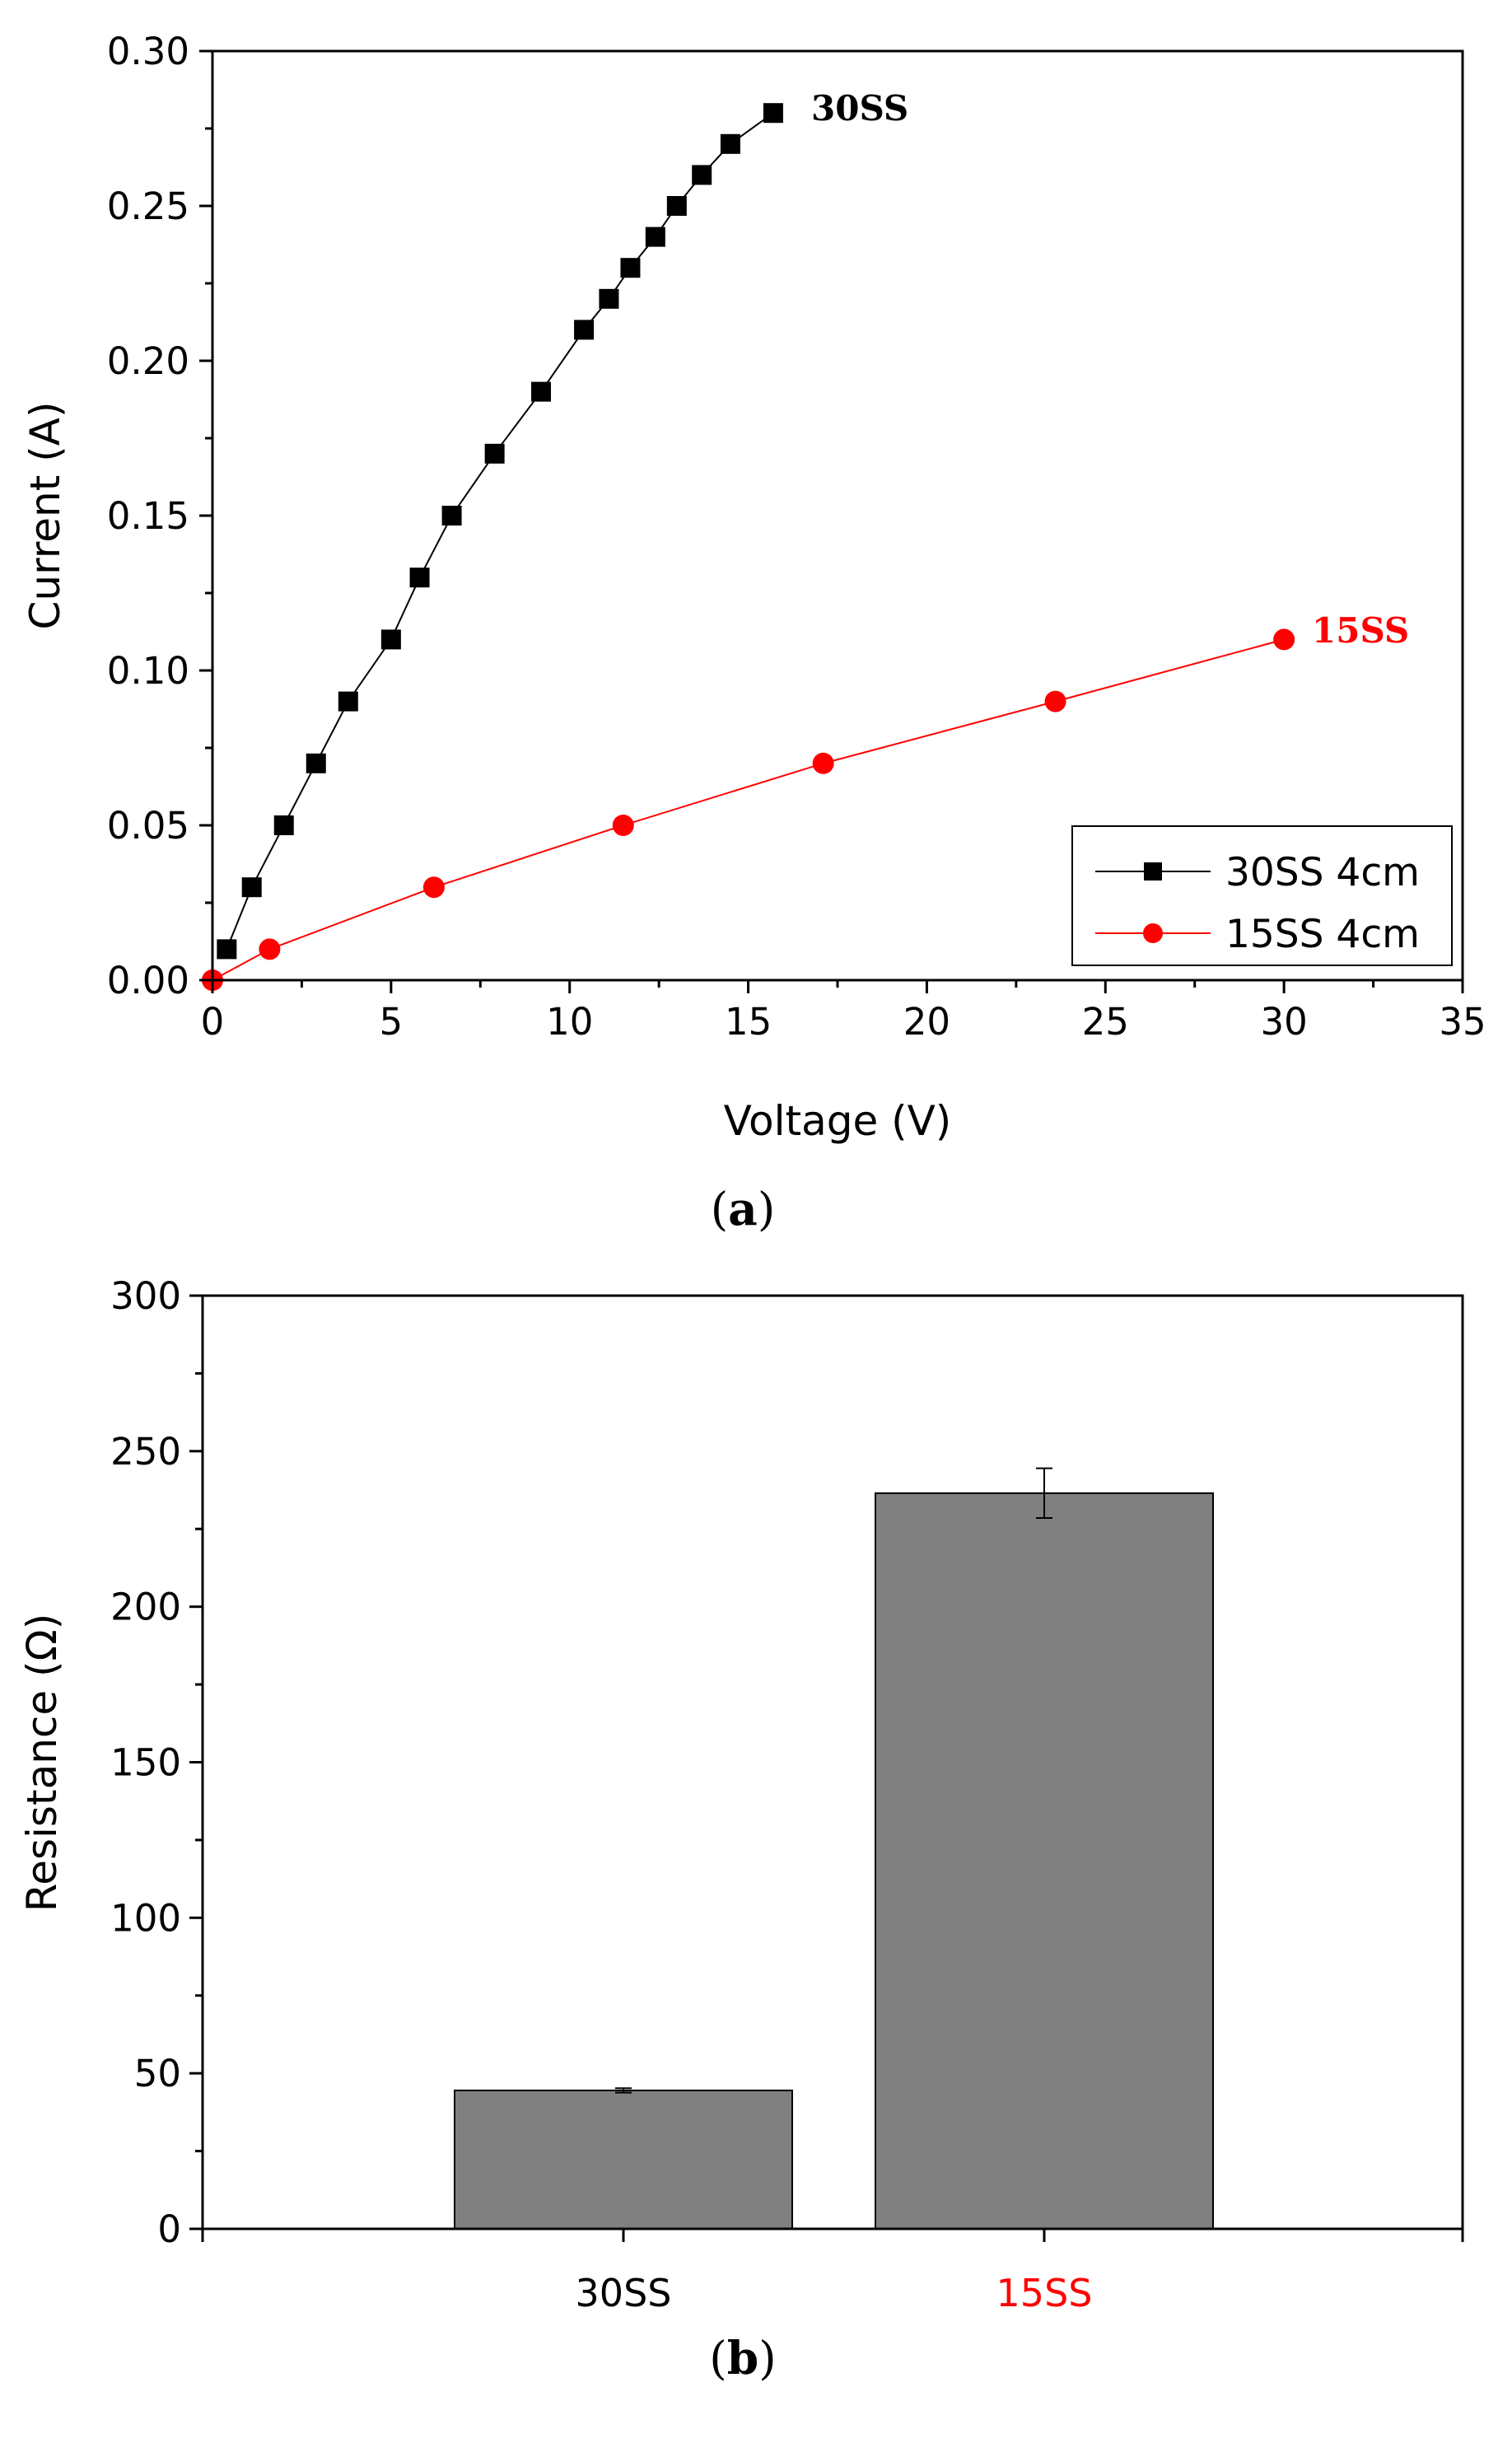  I want to click on y-tick-label-250: 250, so click(145, 1452).